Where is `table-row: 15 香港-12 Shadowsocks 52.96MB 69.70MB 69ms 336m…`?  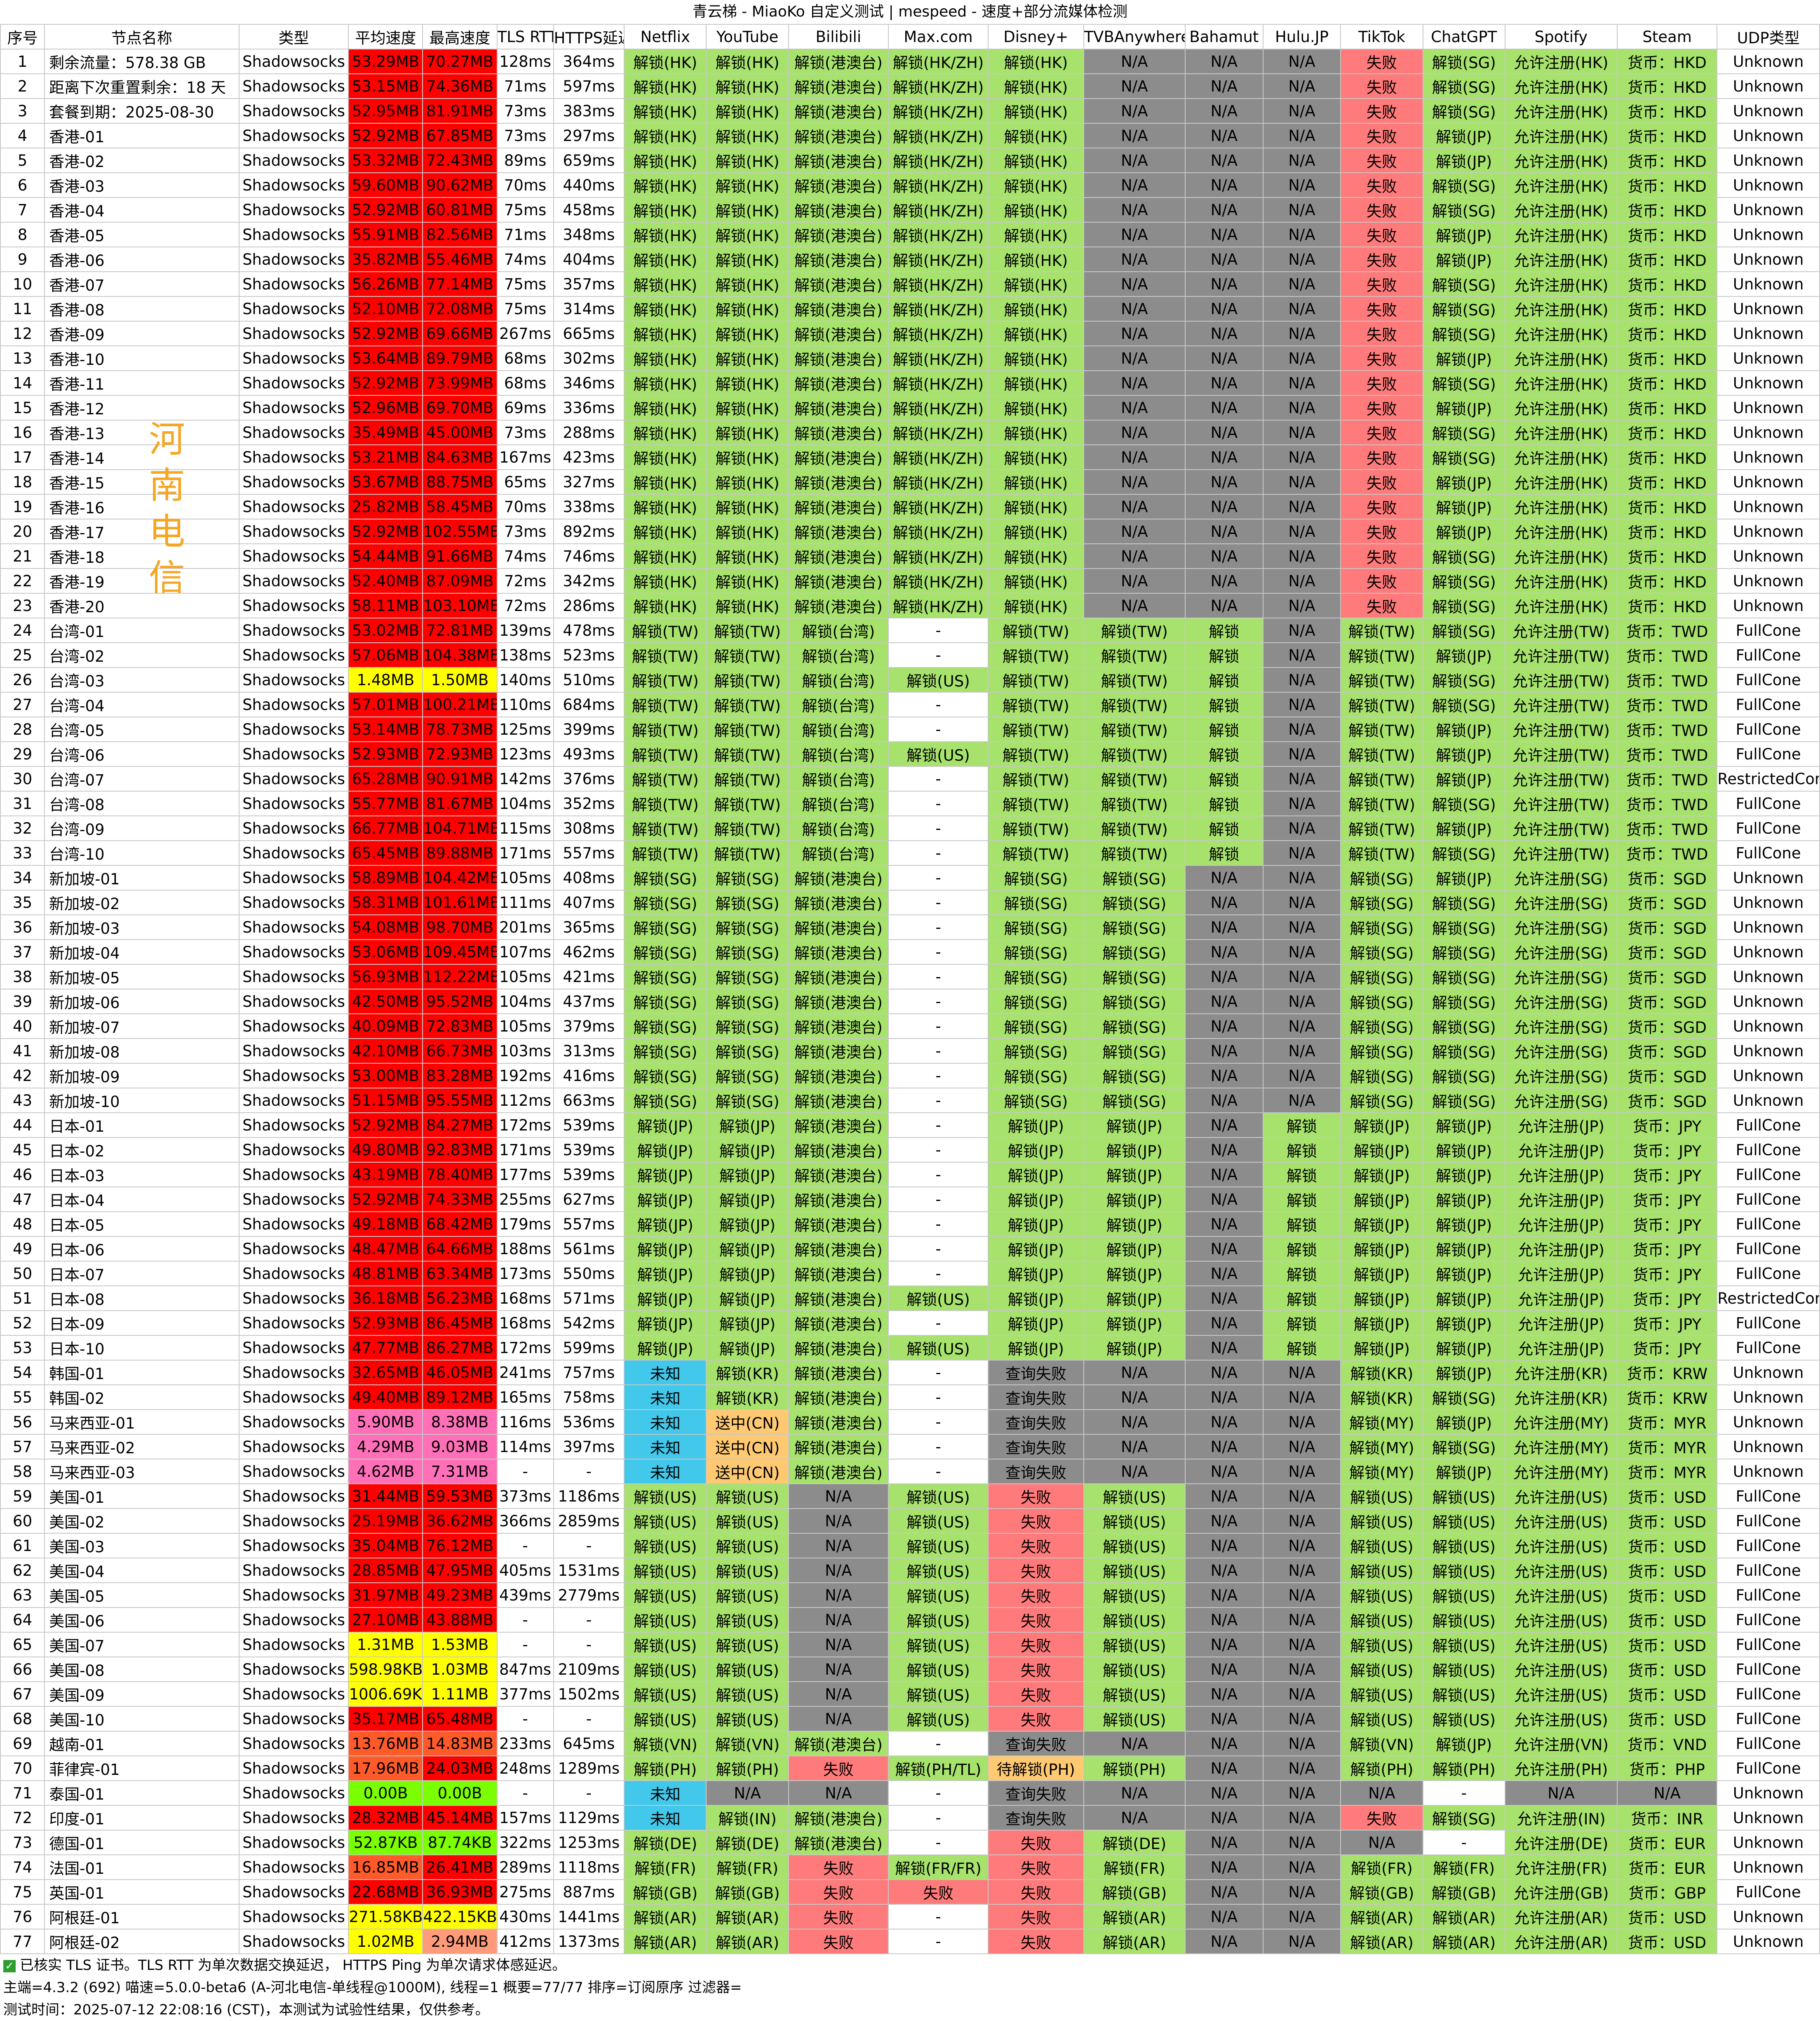
table-row: 15 香港-12 Shadowsocks 52.96MB 69.70MB 69ms 336m… is located at coordinates (910, 408).